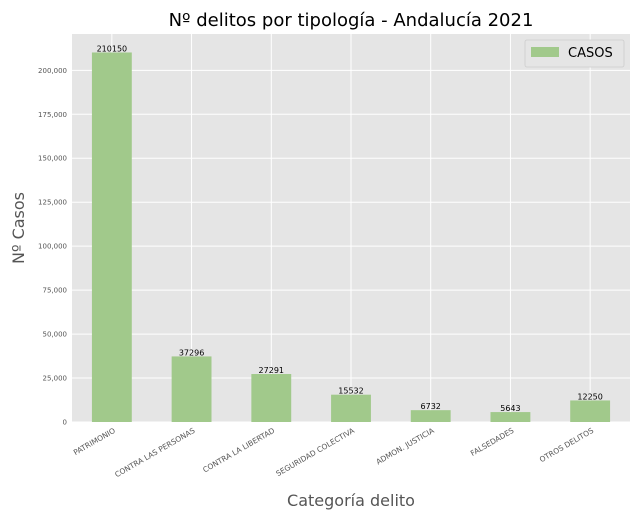 The width and height of the screenshot is (639, 520). What do you see at coordinates (238, 450) in the screenshot?
I see `x-tick-label: CONTRA LA LIBERTAD` at bounding box center [238, 450].